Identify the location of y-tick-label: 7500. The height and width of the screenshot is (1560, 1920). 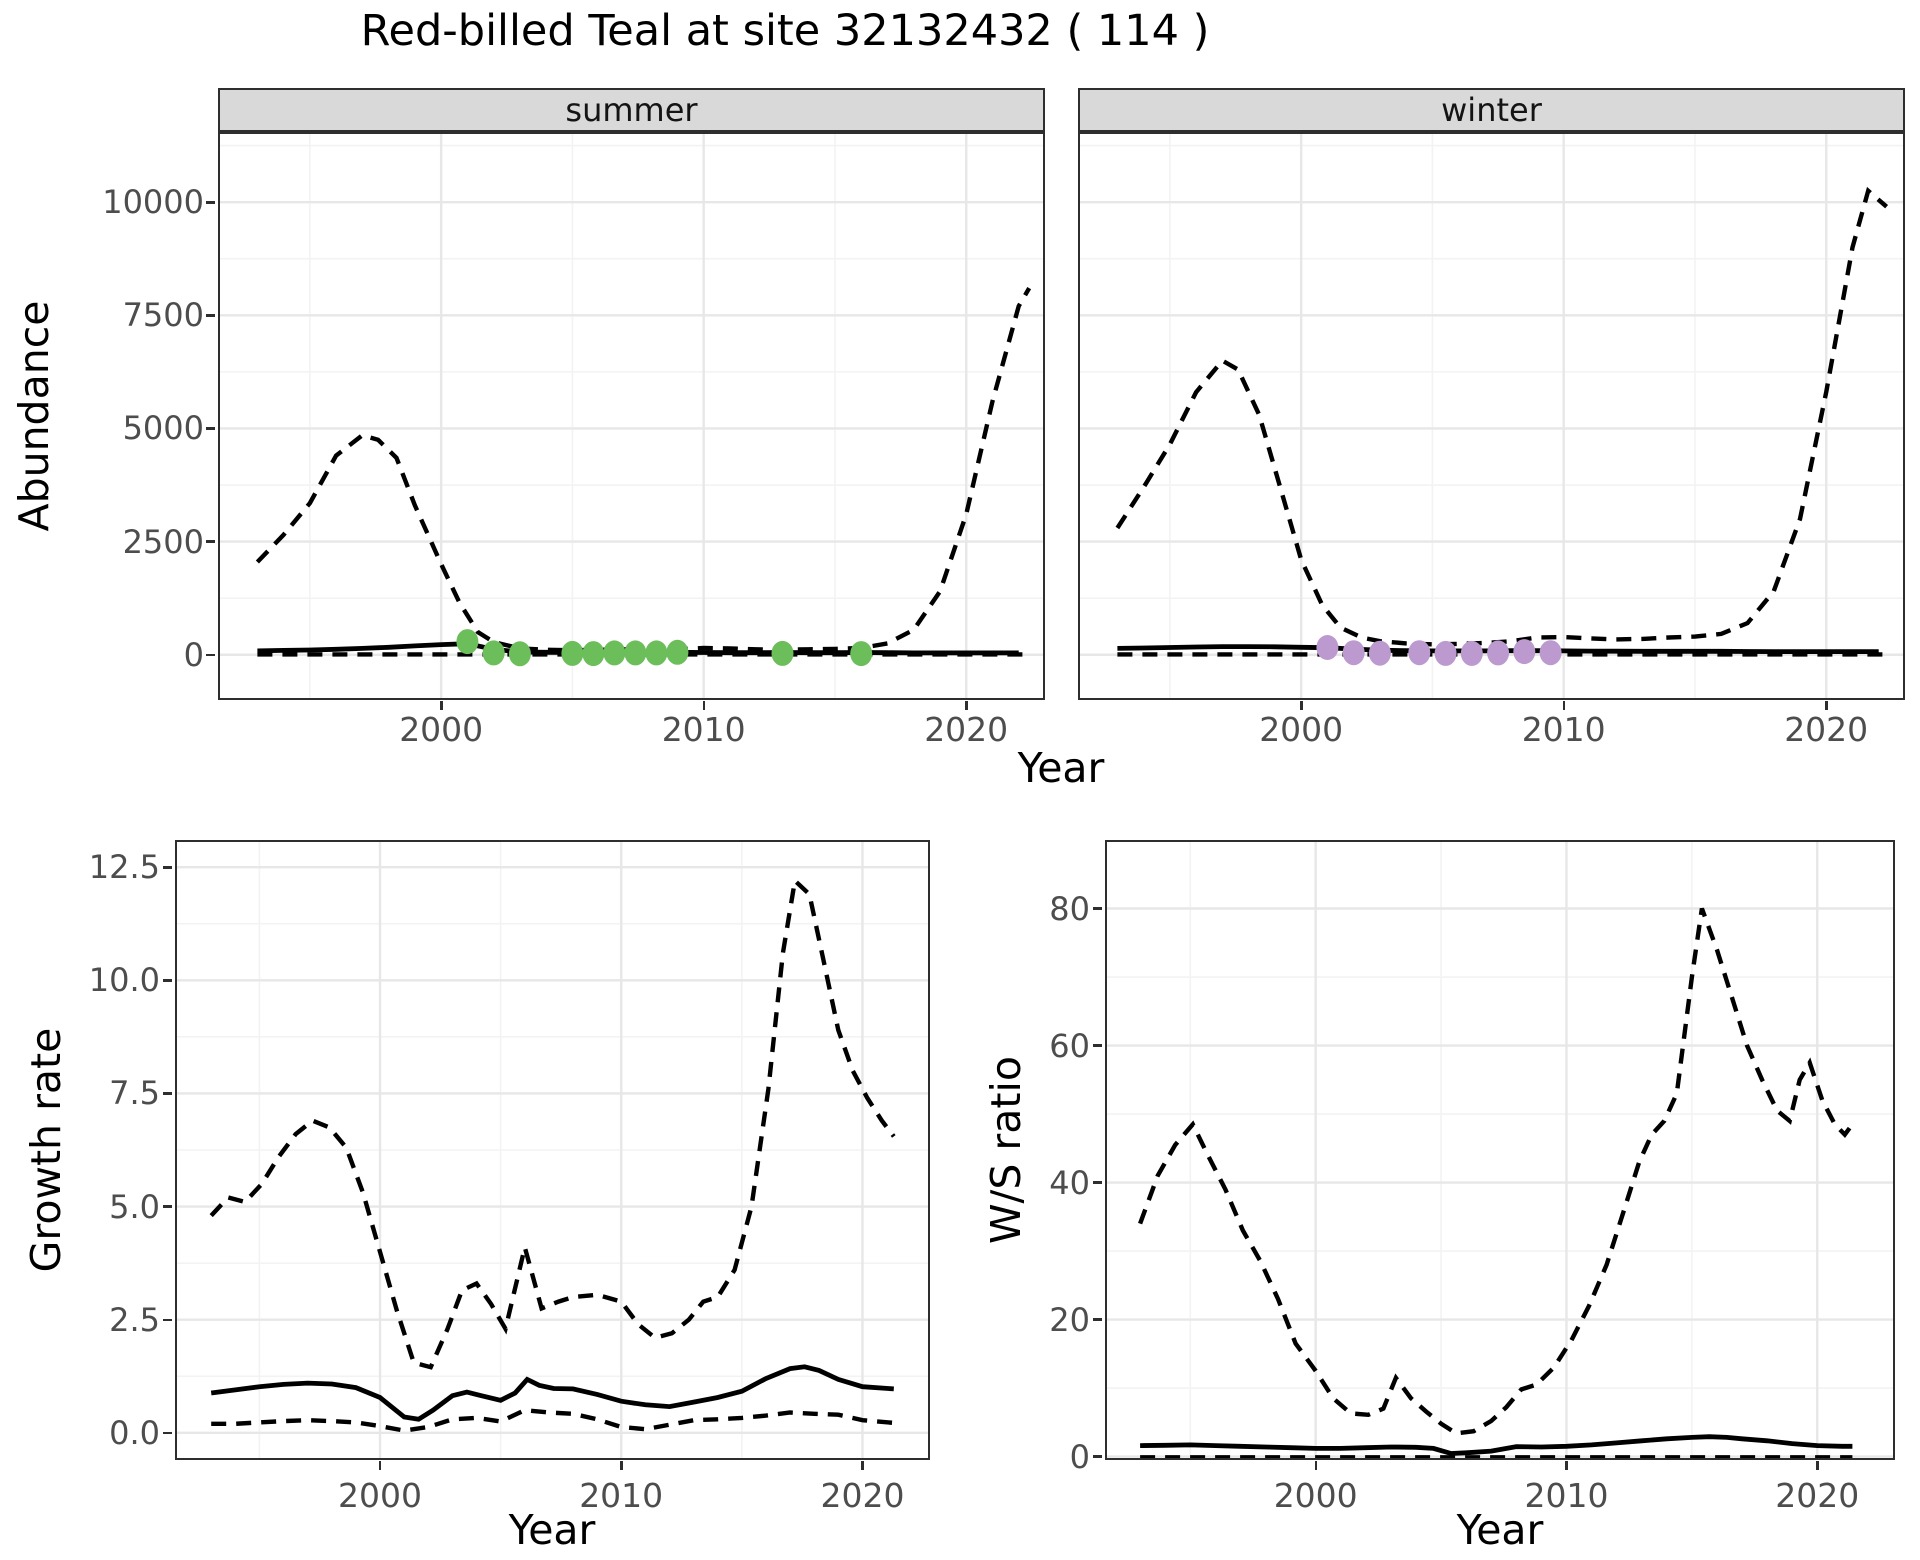
(163, 315).